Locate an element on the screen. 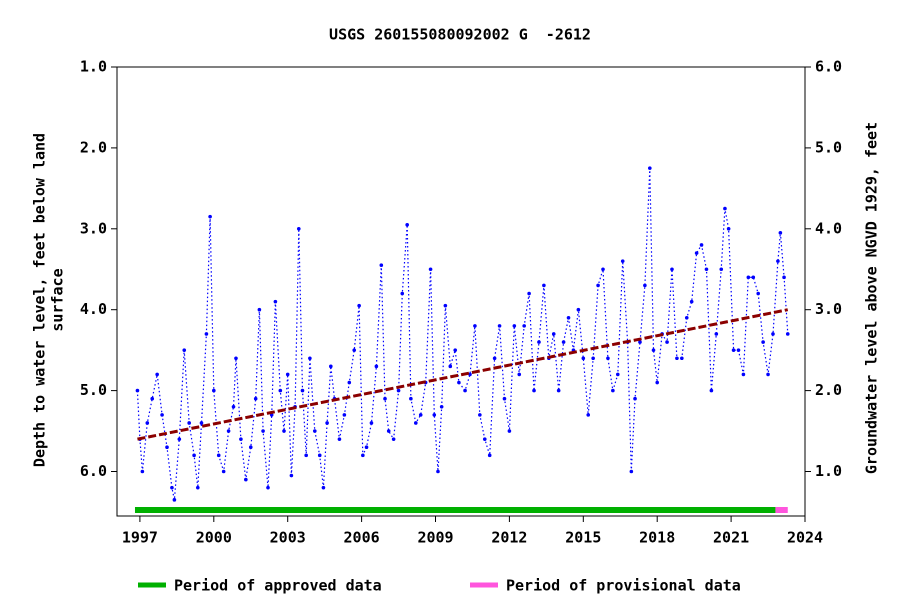 The height and width of the screenshot is (601, 921). x-tick-label: 2003 is located at coordinates (288, 538).